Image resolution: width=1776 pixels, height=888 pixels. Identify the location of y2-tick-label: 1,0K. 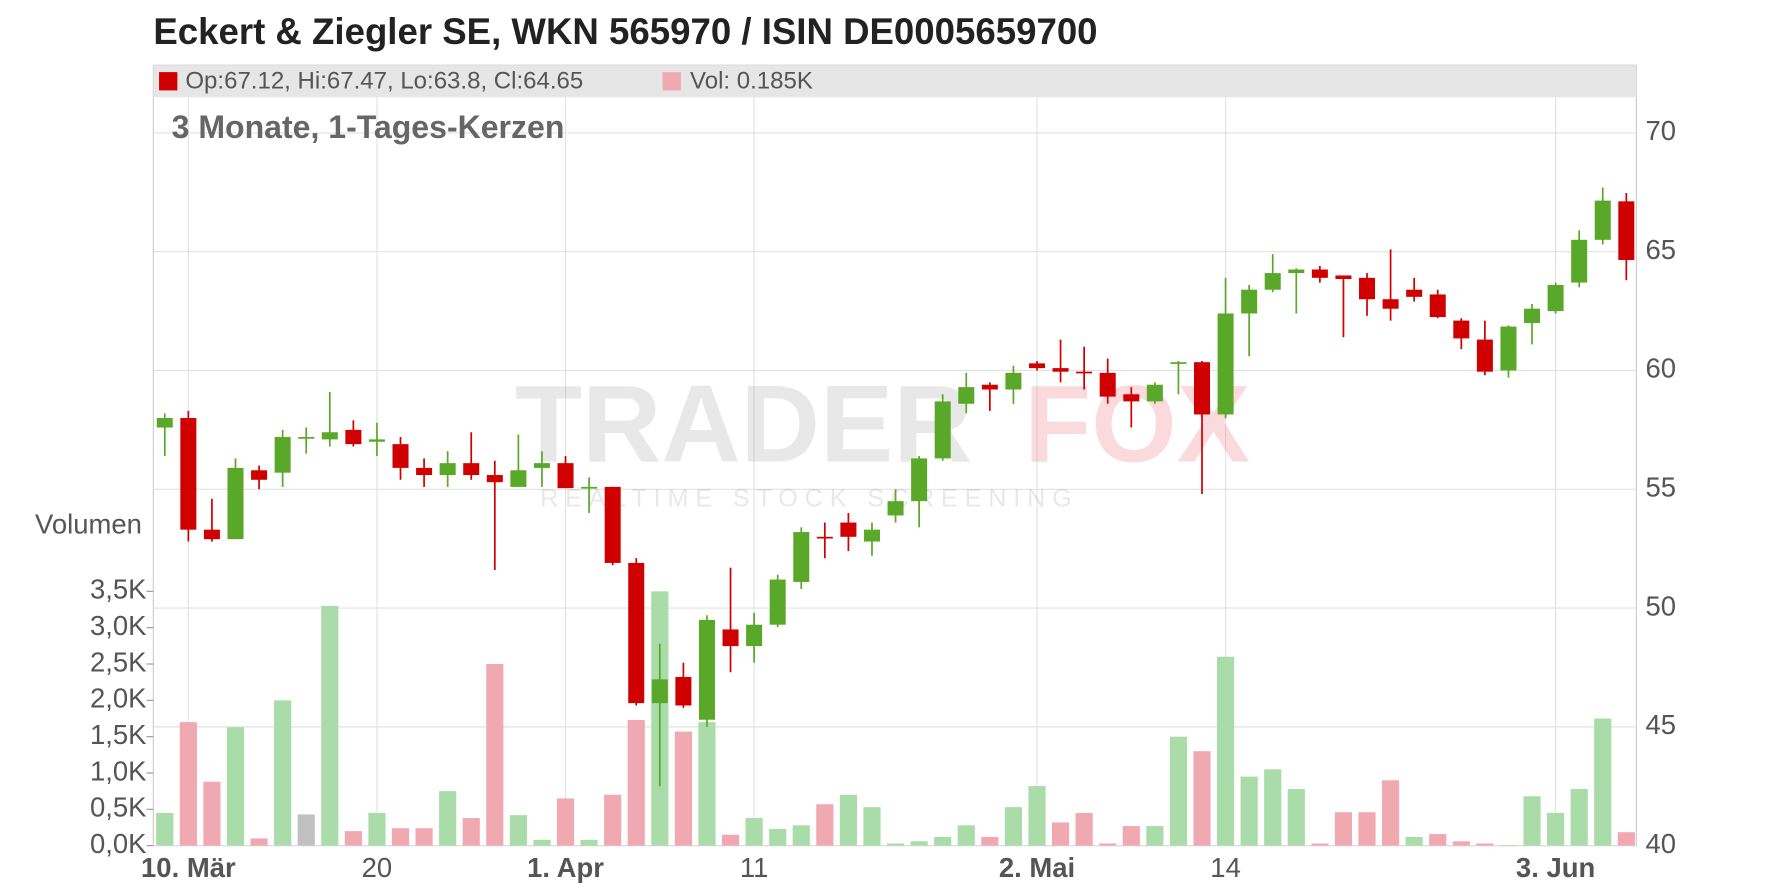
(118, 770).